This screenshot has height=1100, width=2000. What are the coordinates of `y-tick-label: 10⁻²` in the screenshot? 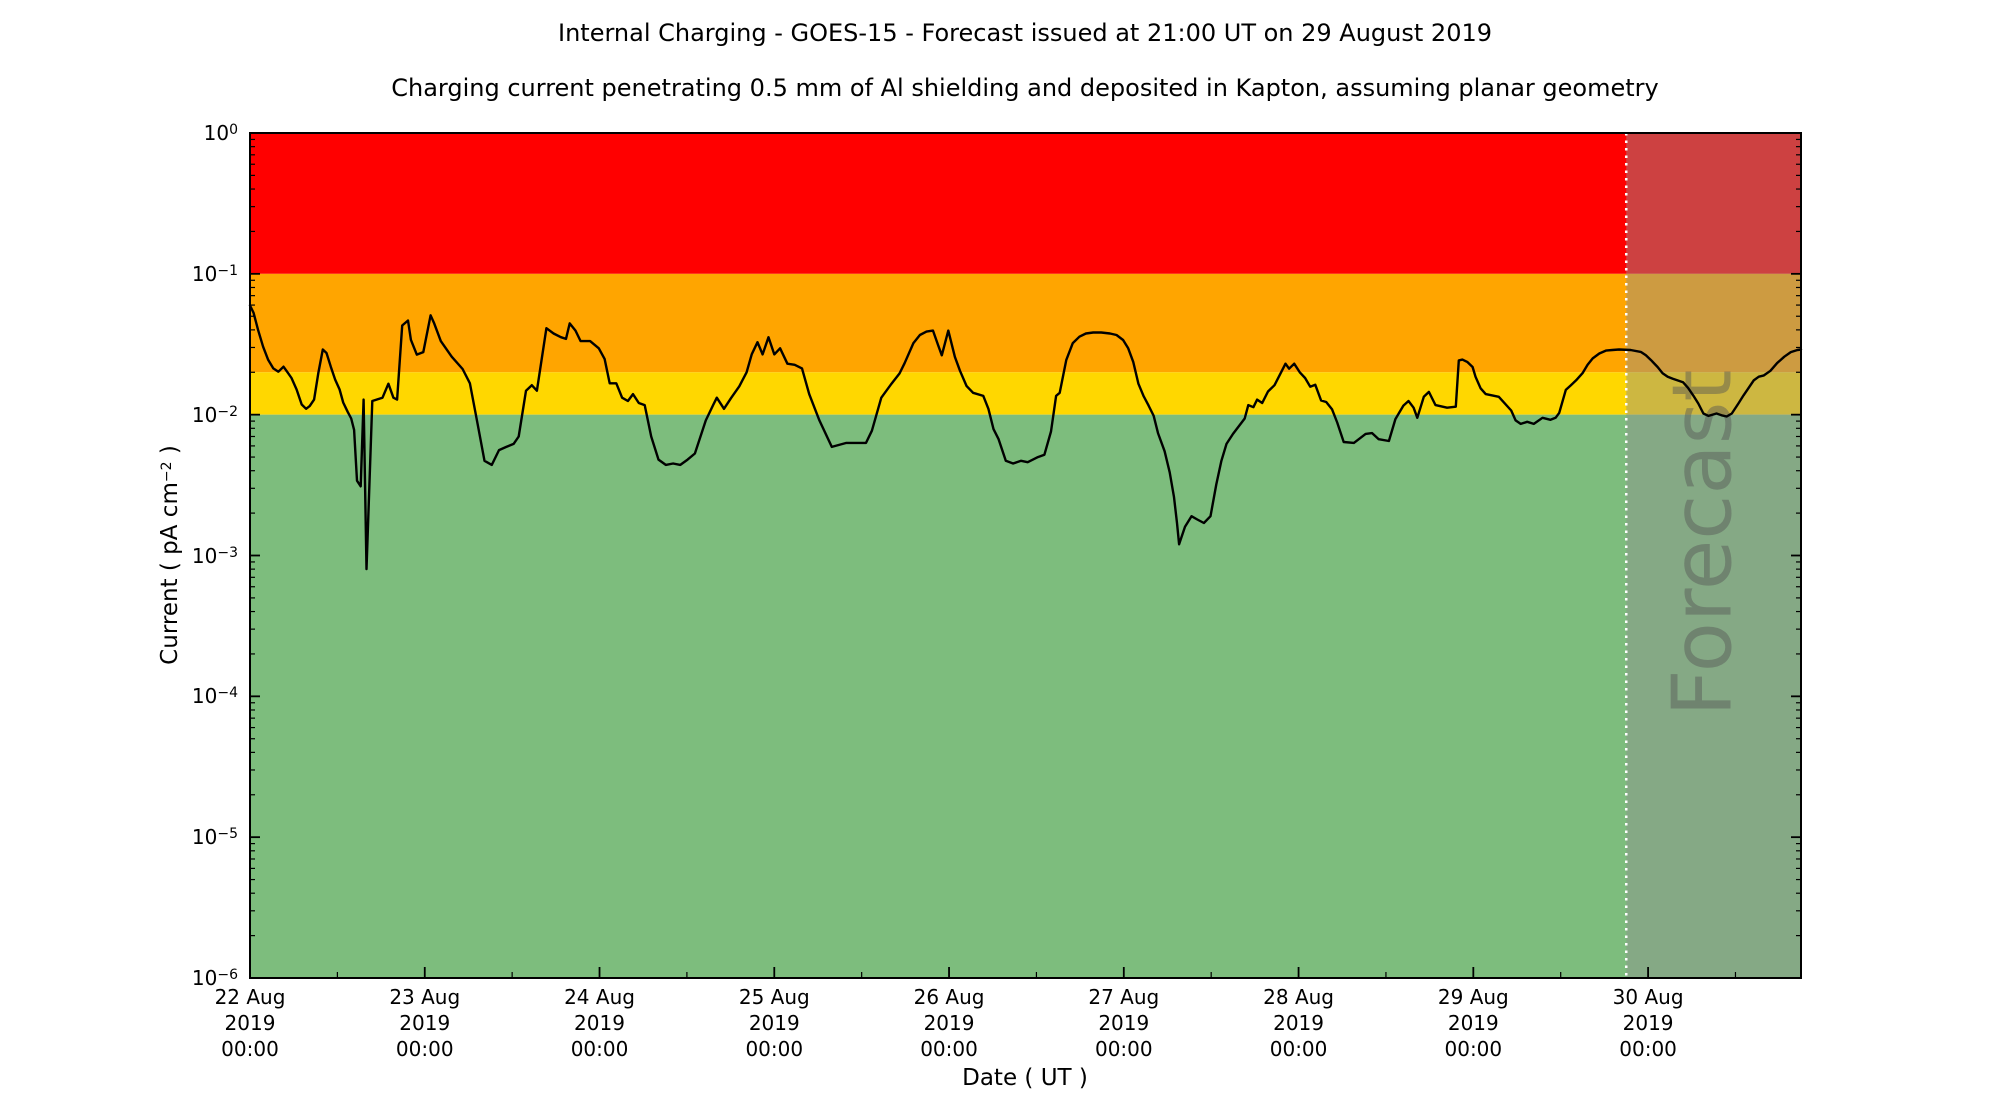 It's located at (214, 414).